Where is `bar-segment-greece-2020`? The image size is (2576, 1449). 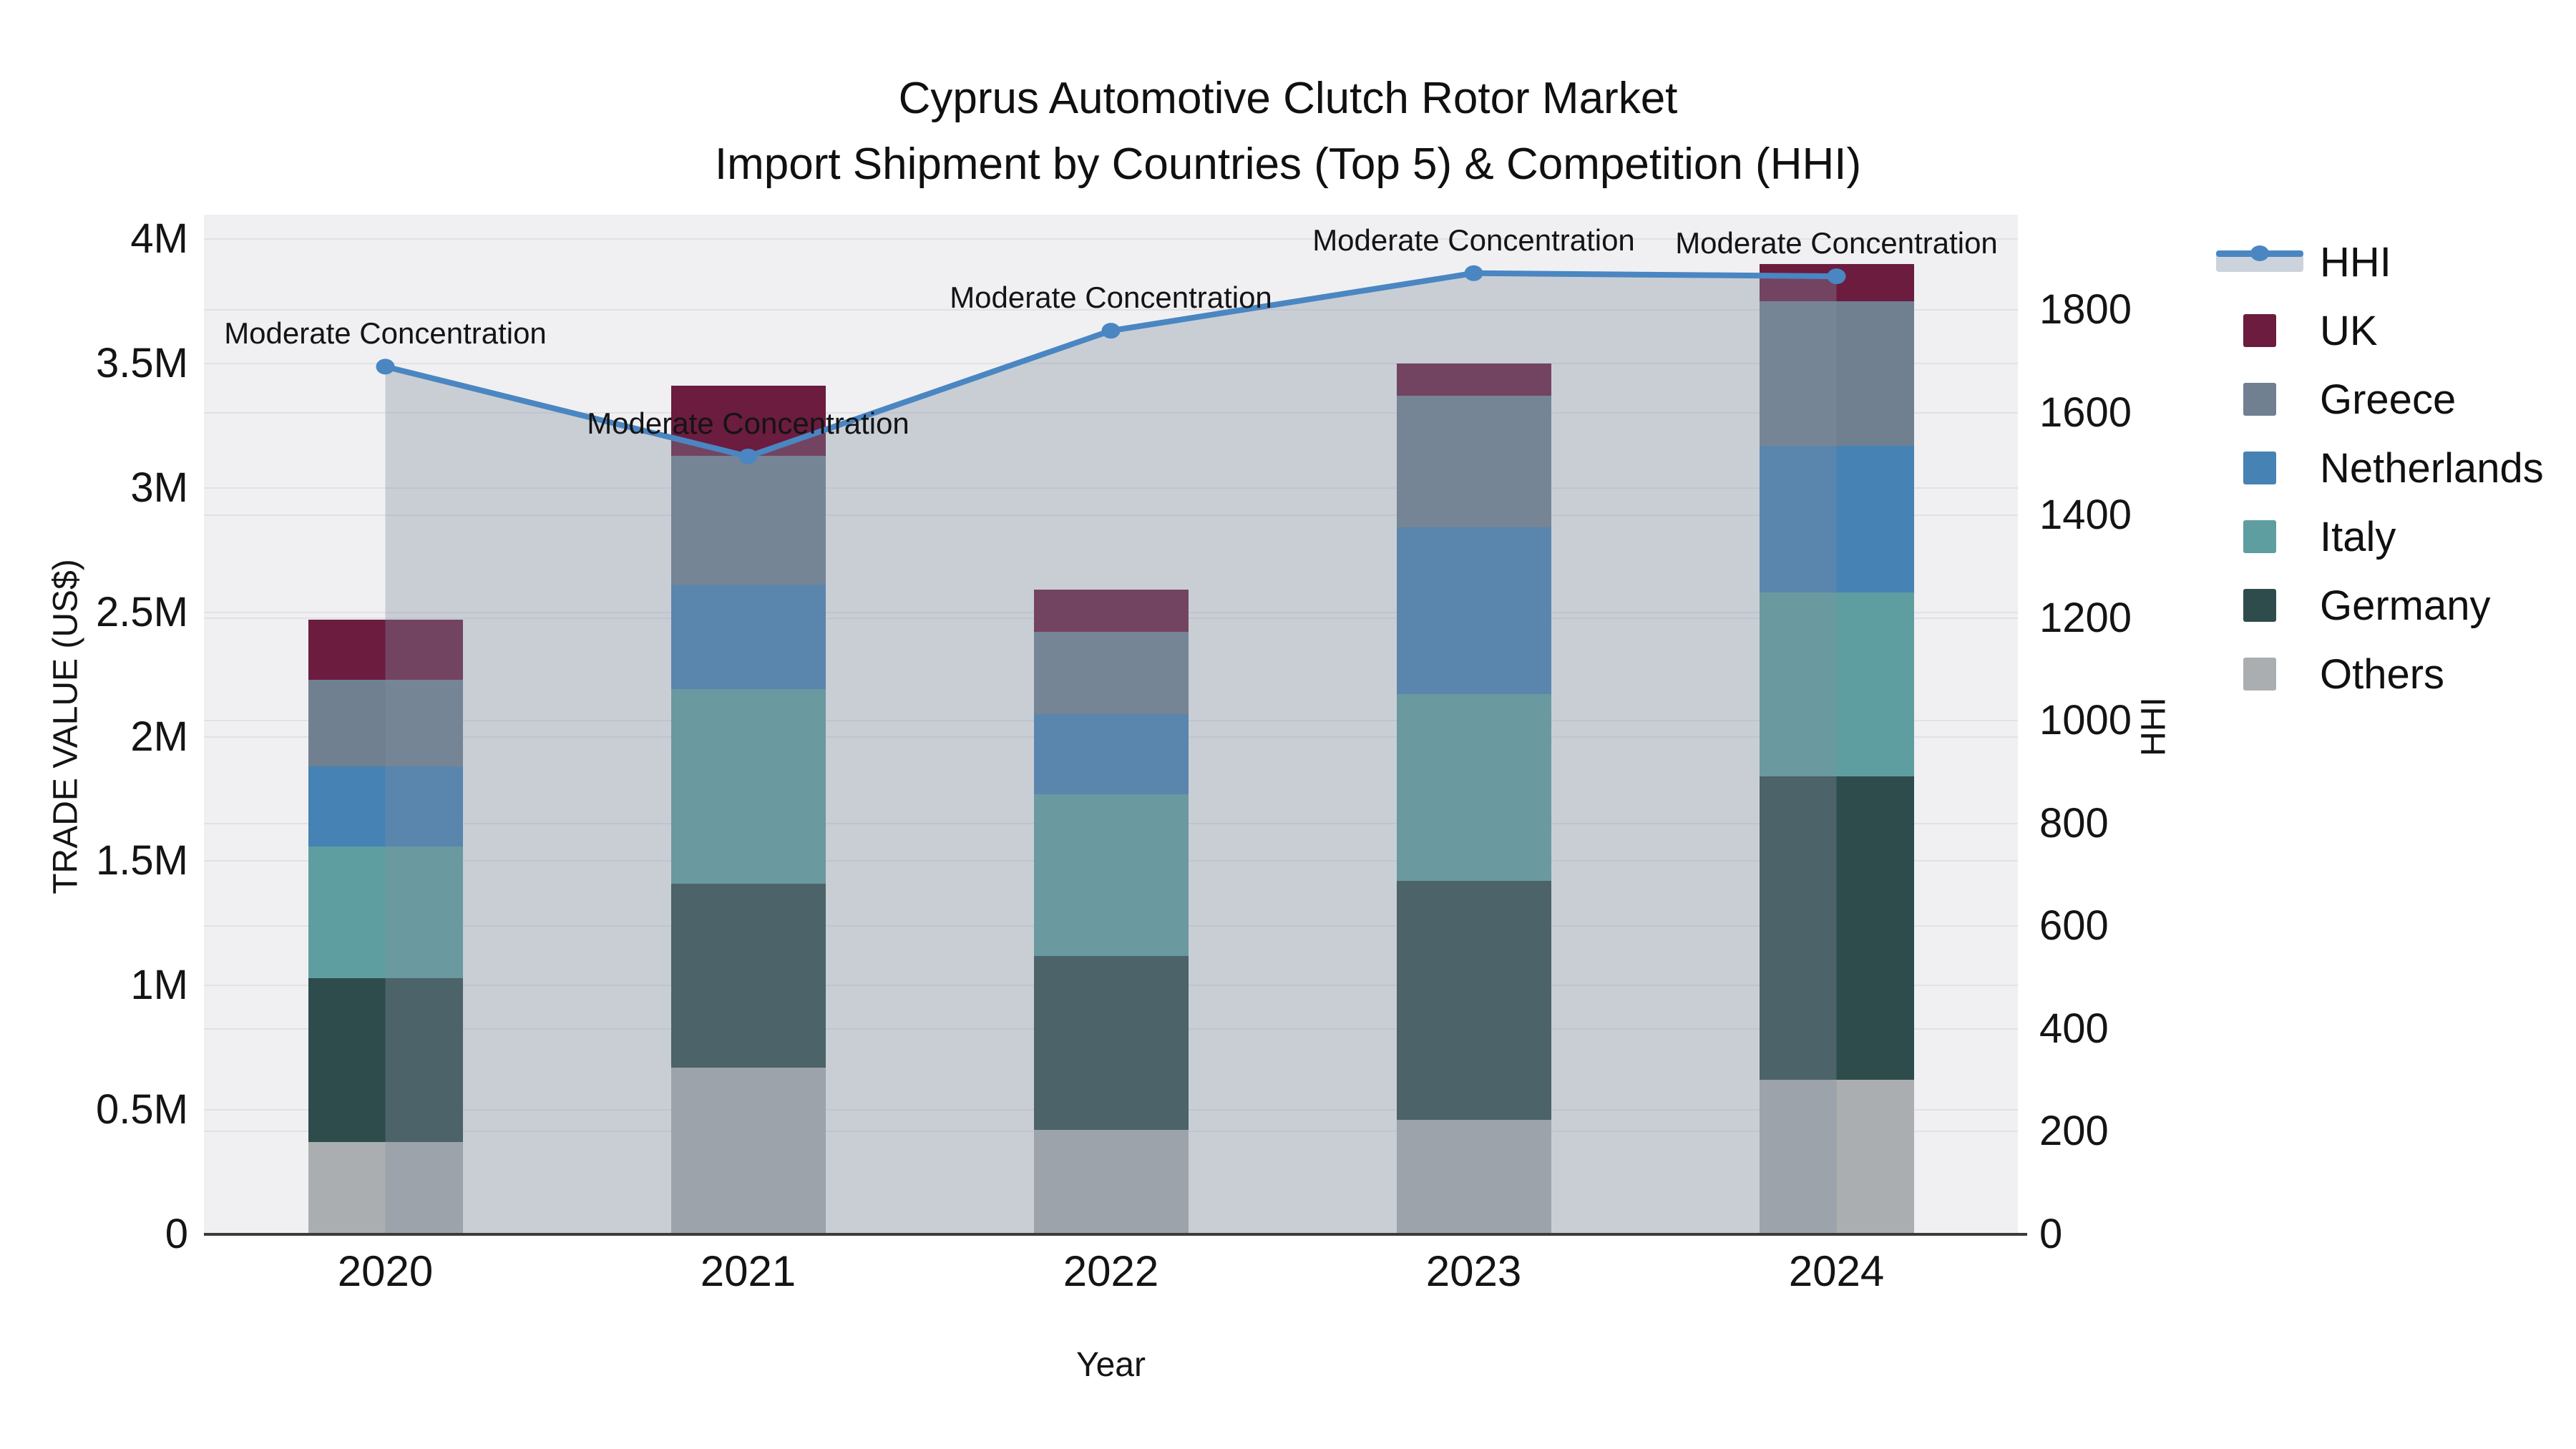
bar-segment-greece-2020 is located at coordinates (385, 723).